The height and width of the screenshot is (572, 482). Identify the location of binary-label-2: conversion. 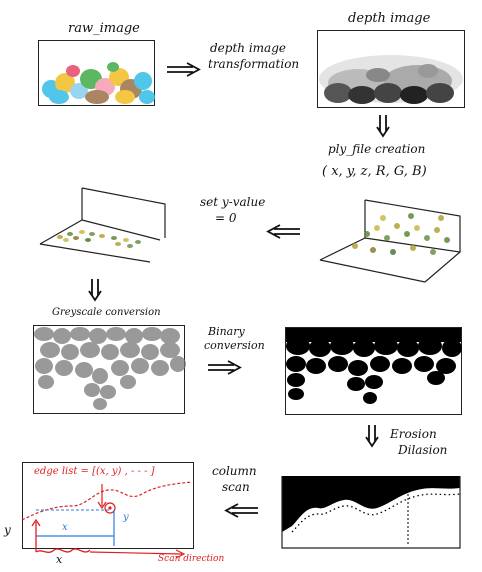
(234, 345).